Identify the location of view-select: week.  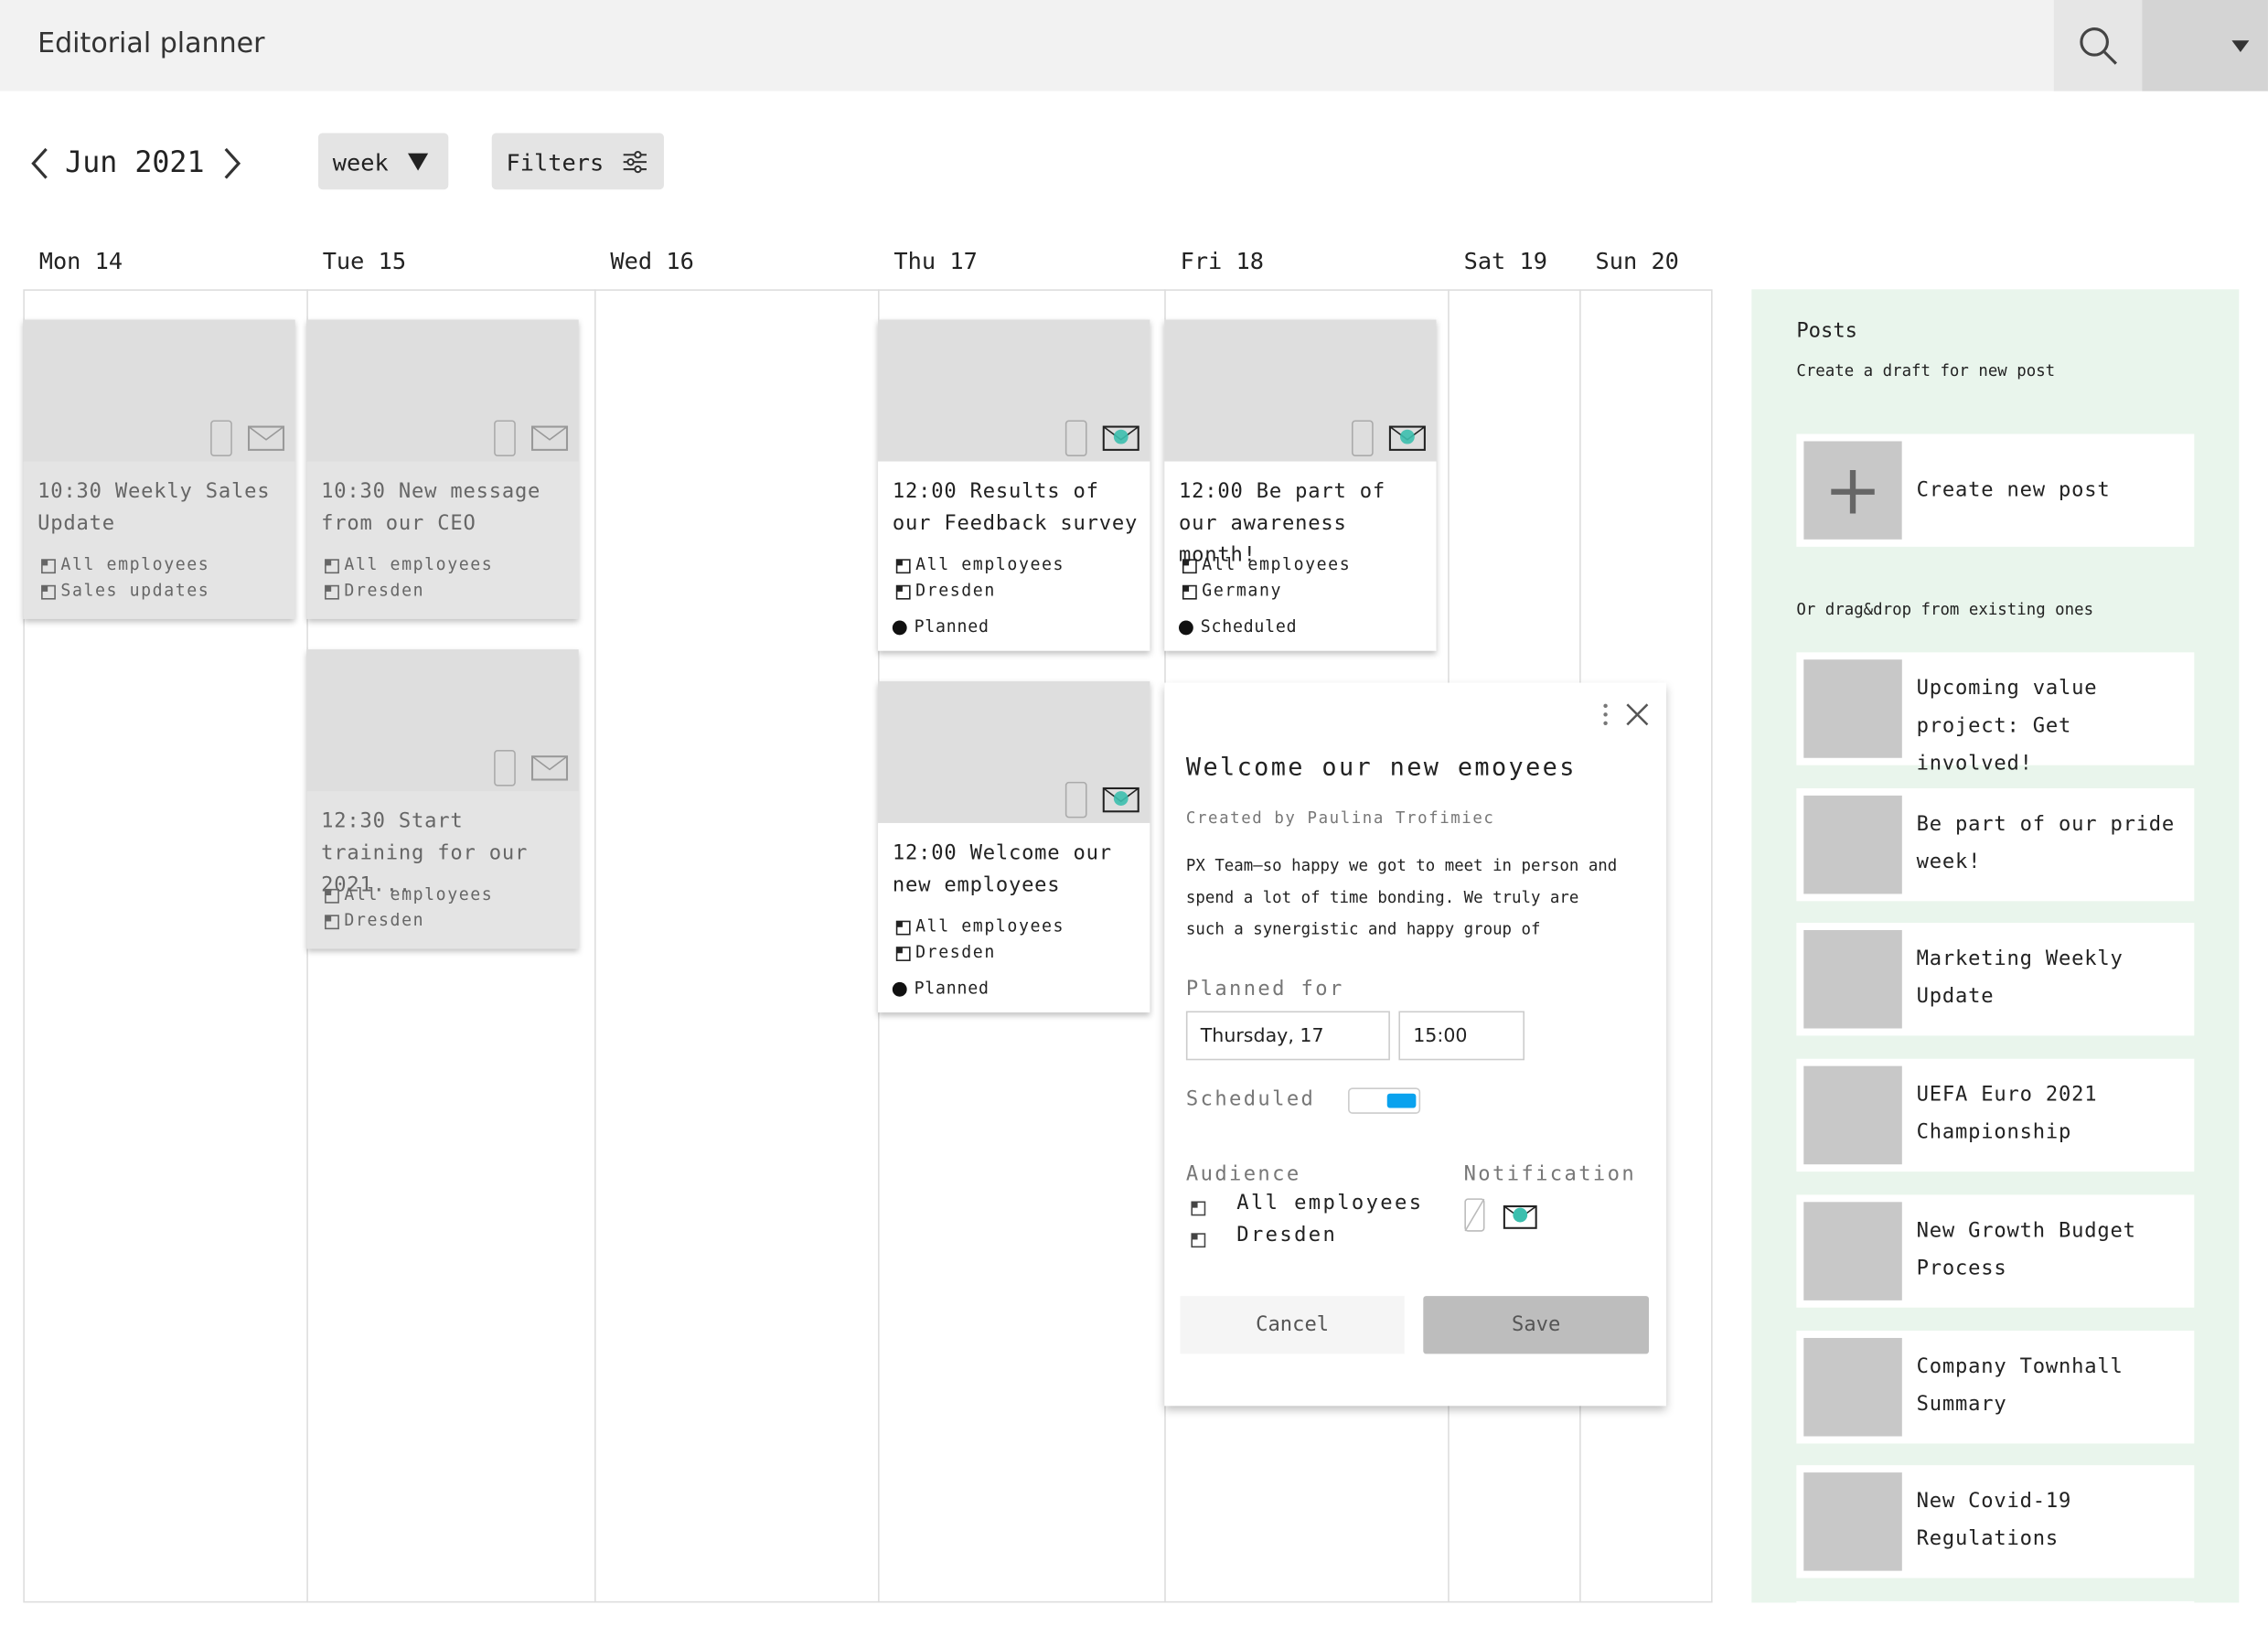
(383, 161).